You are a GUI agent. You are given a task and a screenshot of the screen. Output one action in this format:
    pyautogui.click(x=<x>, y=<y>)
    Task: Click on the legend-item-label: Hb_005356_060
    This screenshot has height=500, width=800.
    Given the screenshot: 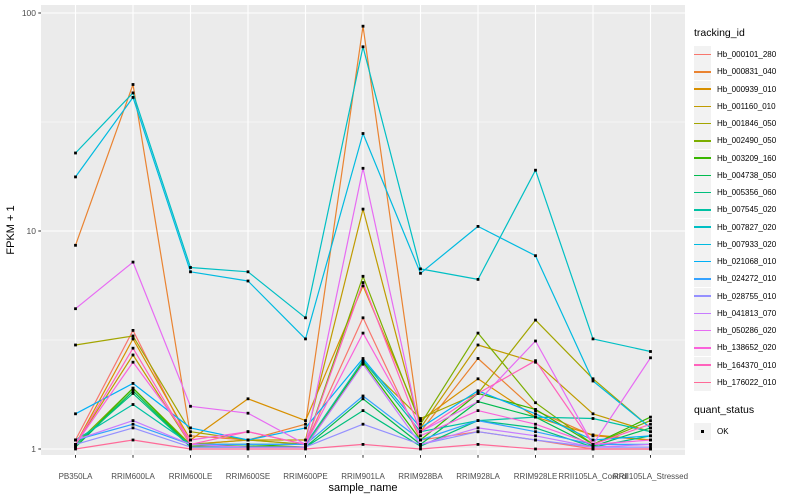 What is the action you would take?
    pyautogui.click(x=747, y=193)
    